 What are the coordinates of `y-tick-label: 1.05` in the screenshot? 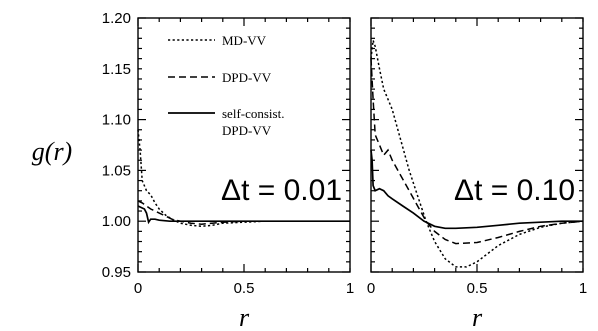 It's located at (116, 170).